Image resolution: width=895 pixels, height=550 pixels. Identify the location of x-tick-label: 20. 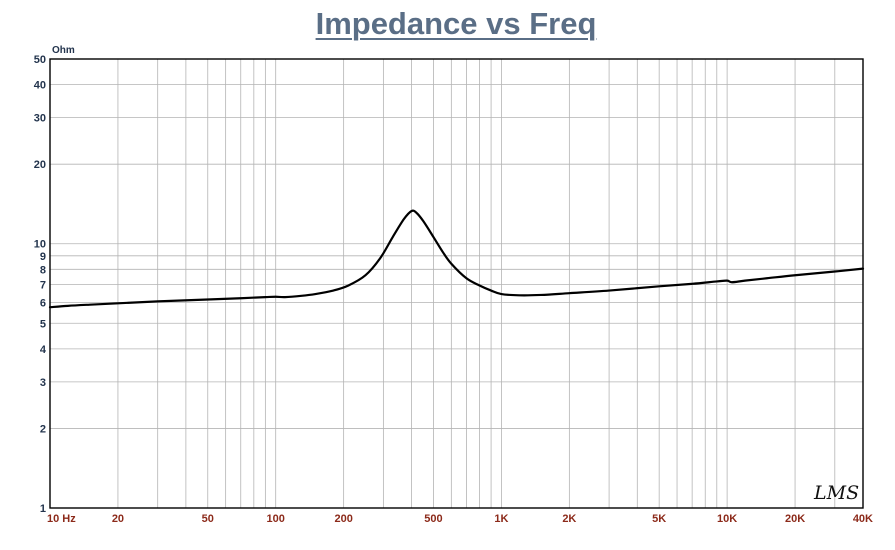
(118, 519).